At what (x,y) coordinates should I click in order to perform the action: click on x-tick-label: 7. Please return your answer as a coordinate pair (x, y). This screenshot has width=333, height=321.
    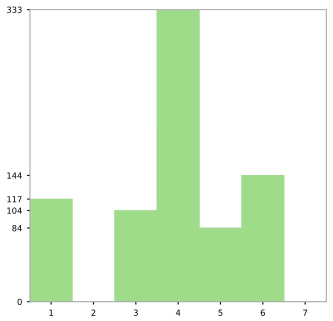
    Looking at the image, I should click on (305, 313).